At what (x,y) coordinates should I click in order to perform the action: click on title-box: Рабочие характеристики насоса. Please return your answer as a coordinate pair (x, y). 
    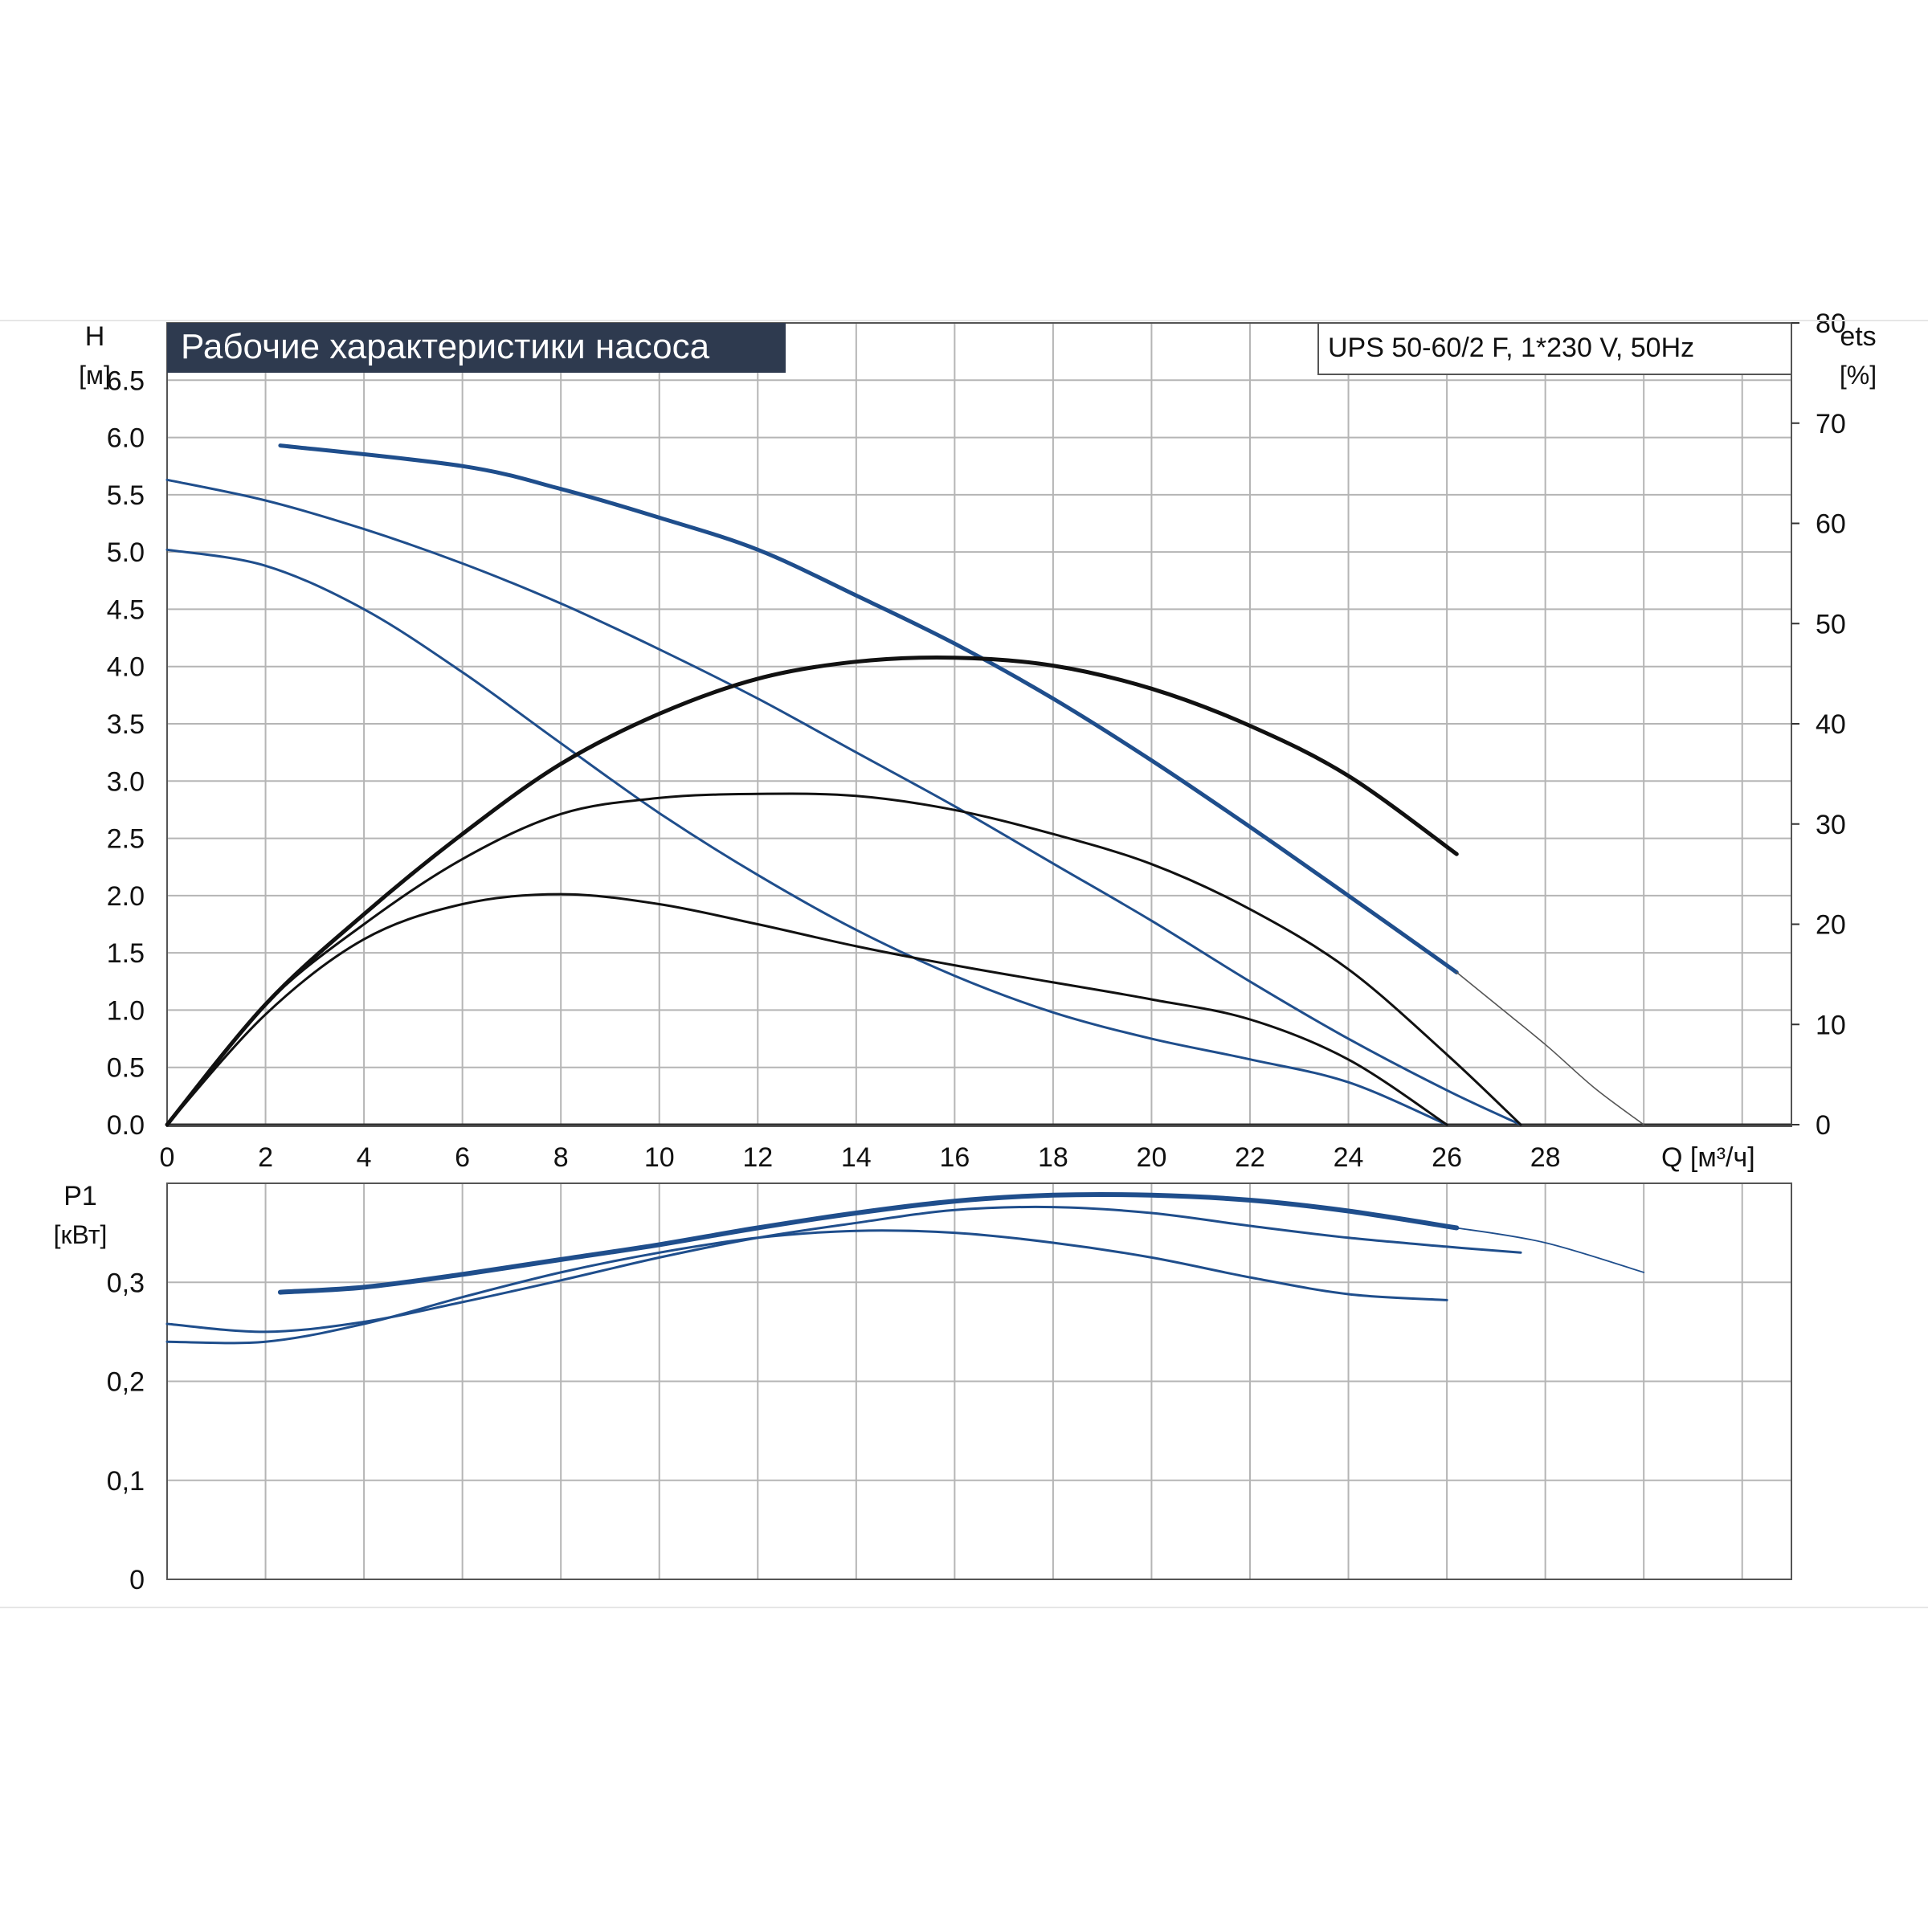
    Looking at the image, I should click on (476, 348).